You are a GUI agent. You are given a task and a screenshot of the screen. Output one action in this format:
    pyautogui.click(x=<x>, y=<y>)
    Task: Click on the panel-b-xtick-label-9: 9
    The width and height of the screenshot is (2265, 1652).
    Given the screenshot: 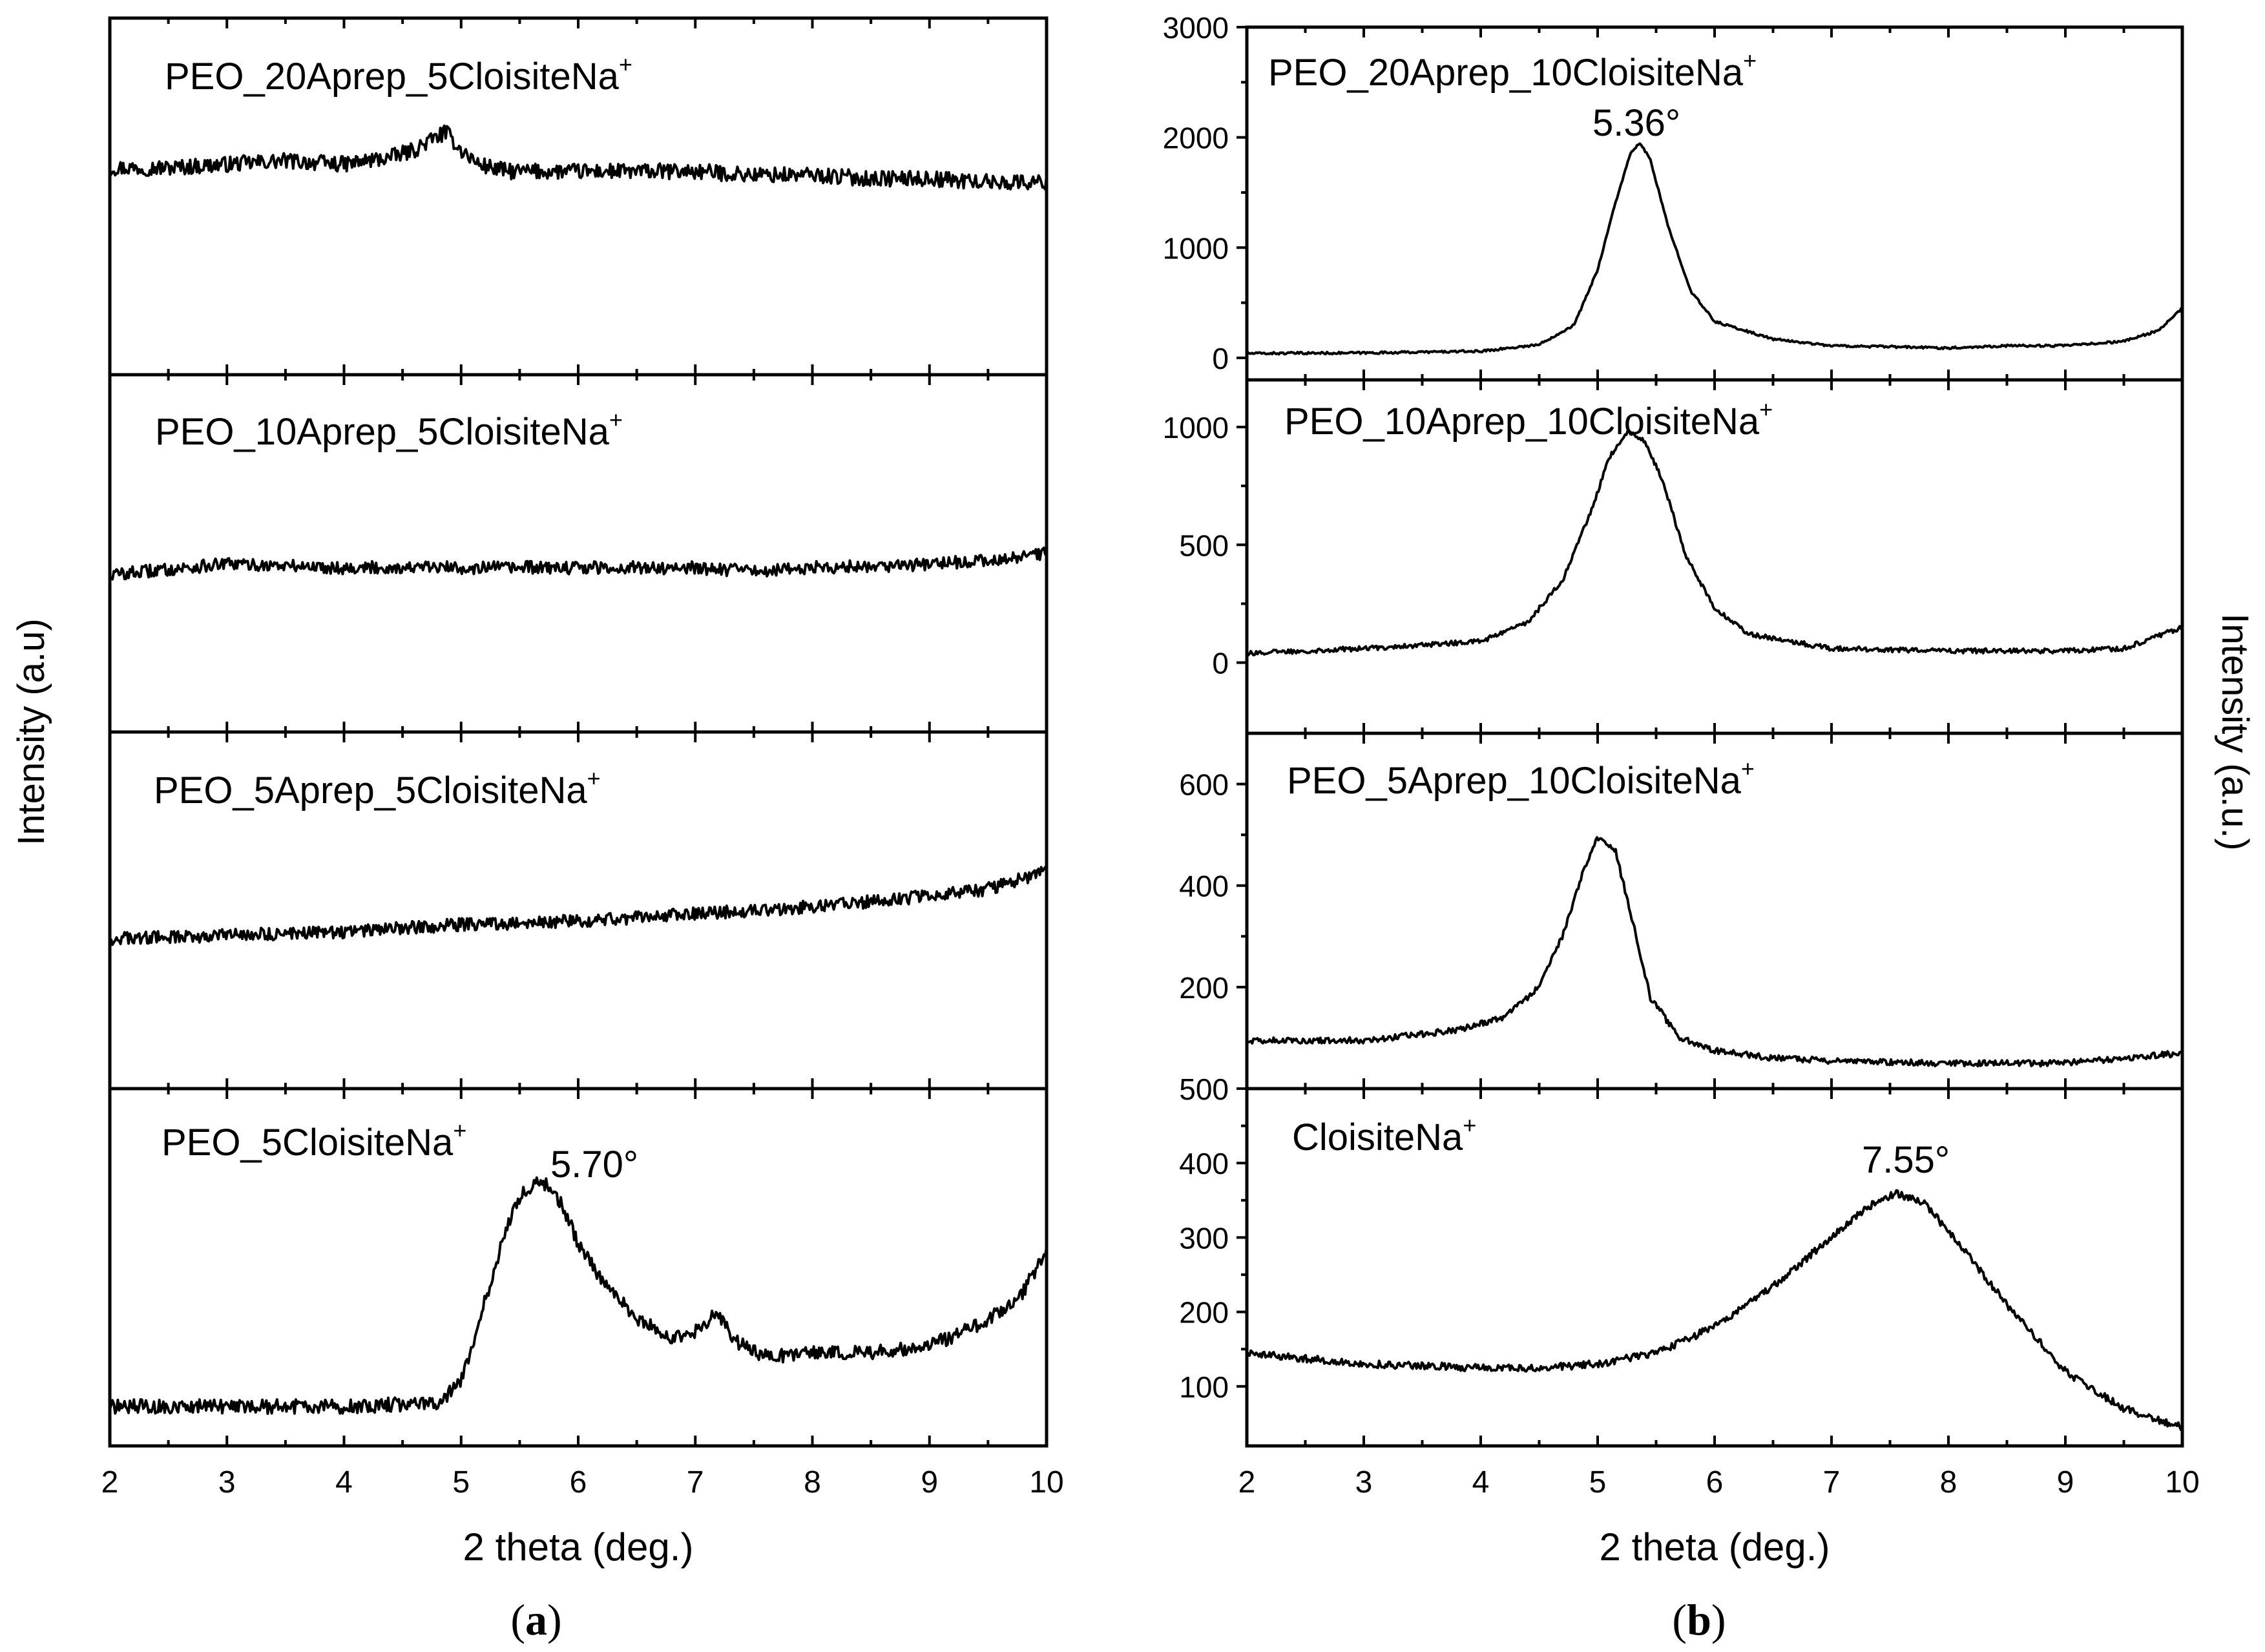 What is the action you would take?
    pyautogui.click(x=2065, y=1482)
    